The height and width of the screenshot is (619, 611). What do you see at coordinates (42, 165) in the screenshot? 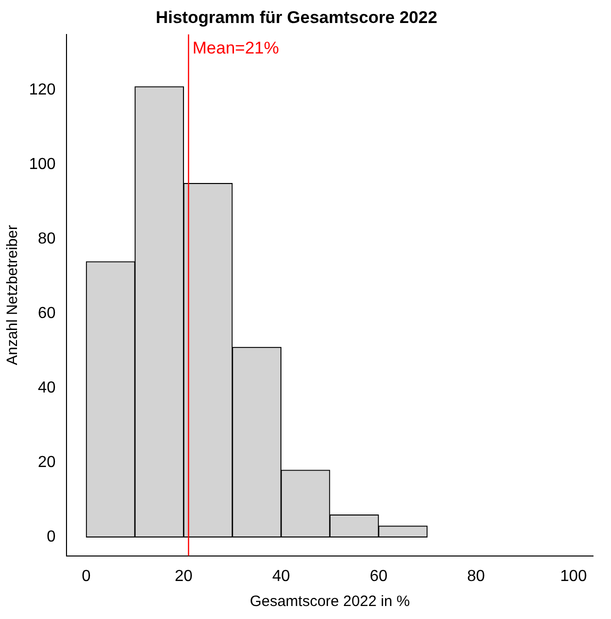
I see `y-tick-label: 100` at bounding box center [42, 165].